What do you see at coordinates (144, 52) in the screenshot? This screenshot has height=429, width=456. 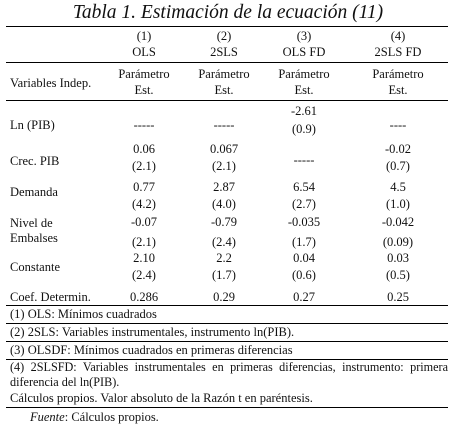 I see `col-1-name: OLS` at bounding box center [144, 52].